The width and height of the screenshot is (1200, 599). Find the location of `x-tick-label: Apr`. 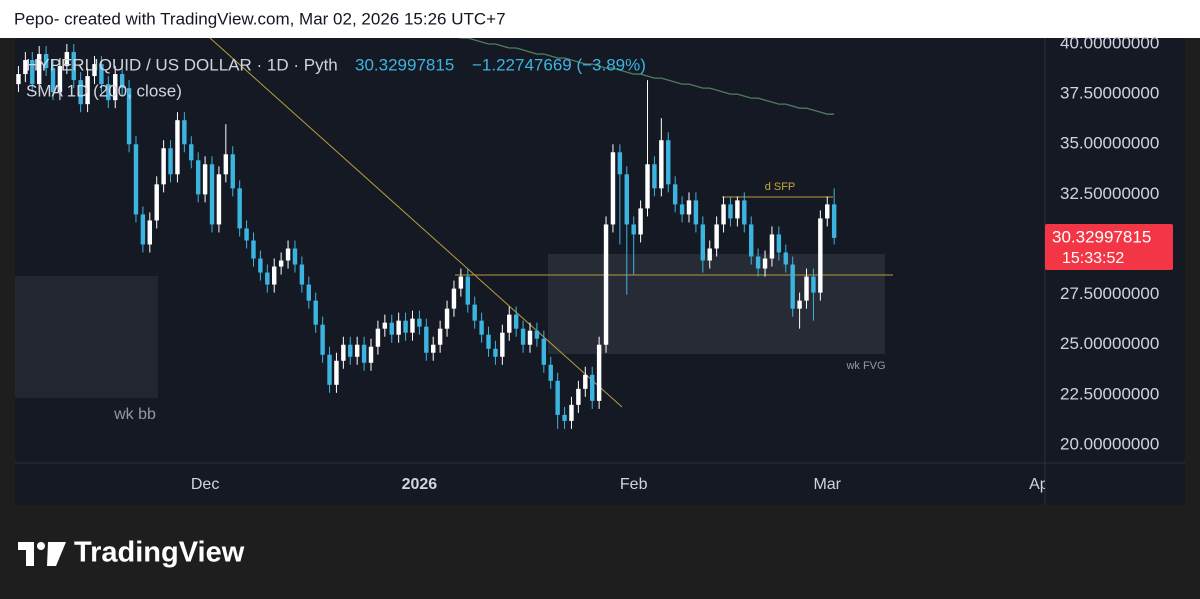

x-tick-label: Apr is located at coordinates (1042, 484).